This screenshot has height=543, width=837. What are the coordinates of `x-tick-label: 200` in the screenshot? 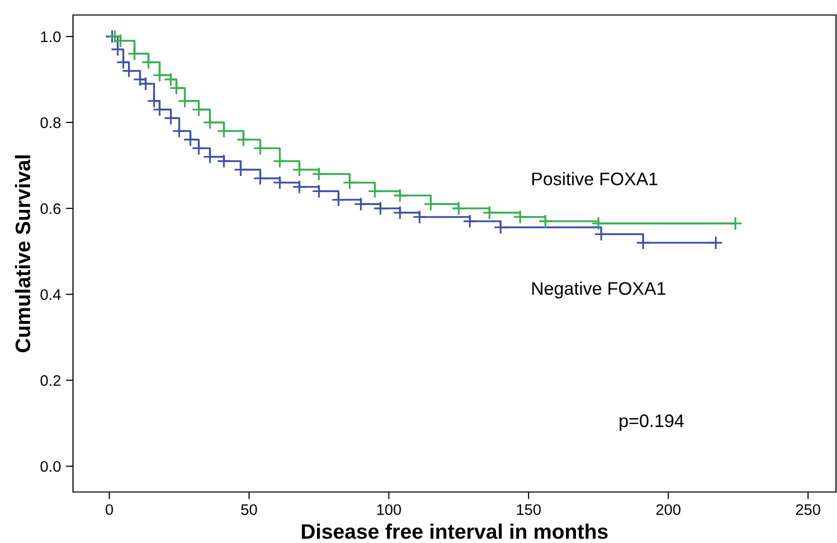 It's located at (668, 510).